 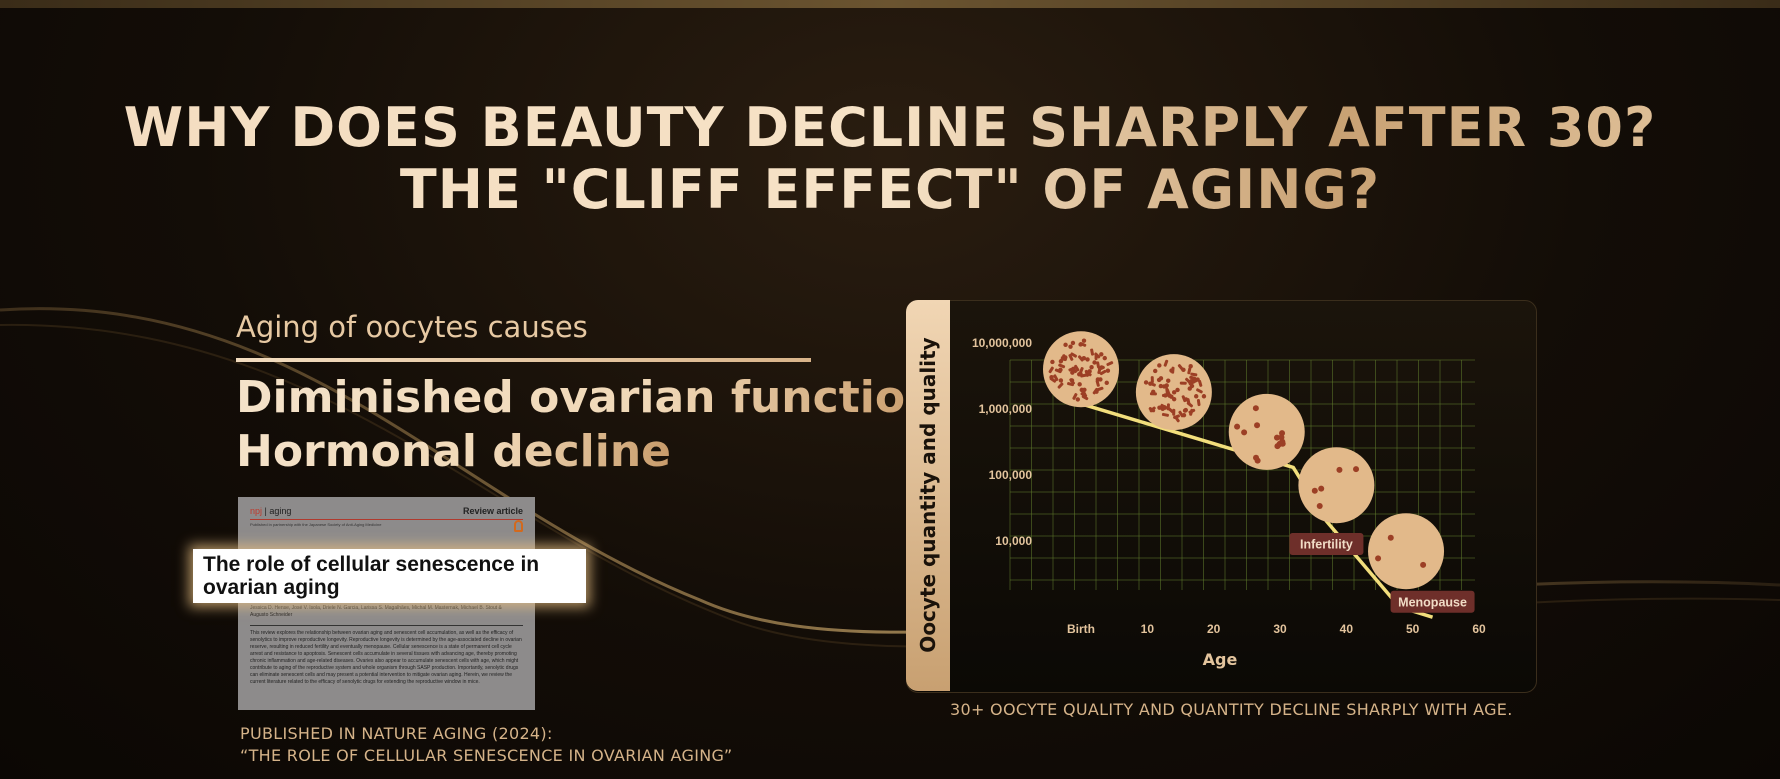 I want to click on oocyte-15-icon, so click(x=1173, y=392).